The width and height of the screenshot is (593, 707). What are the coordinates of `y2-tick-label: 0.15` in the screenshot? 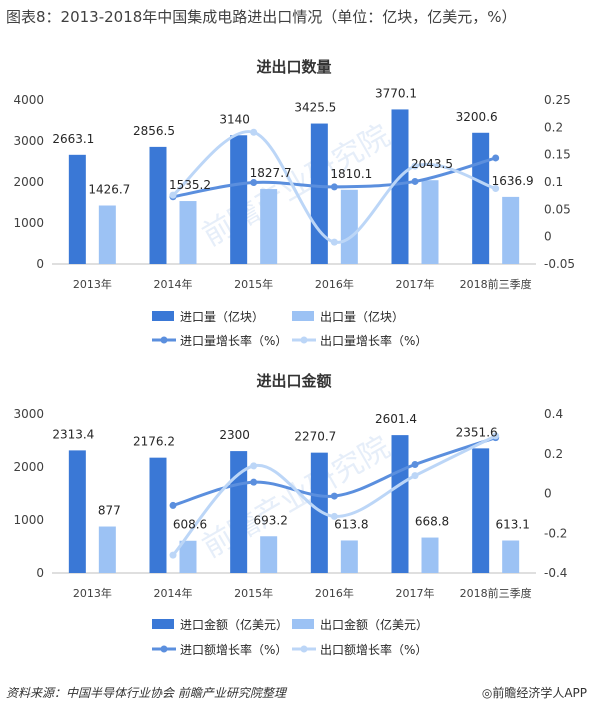 It's located at (557, 155).